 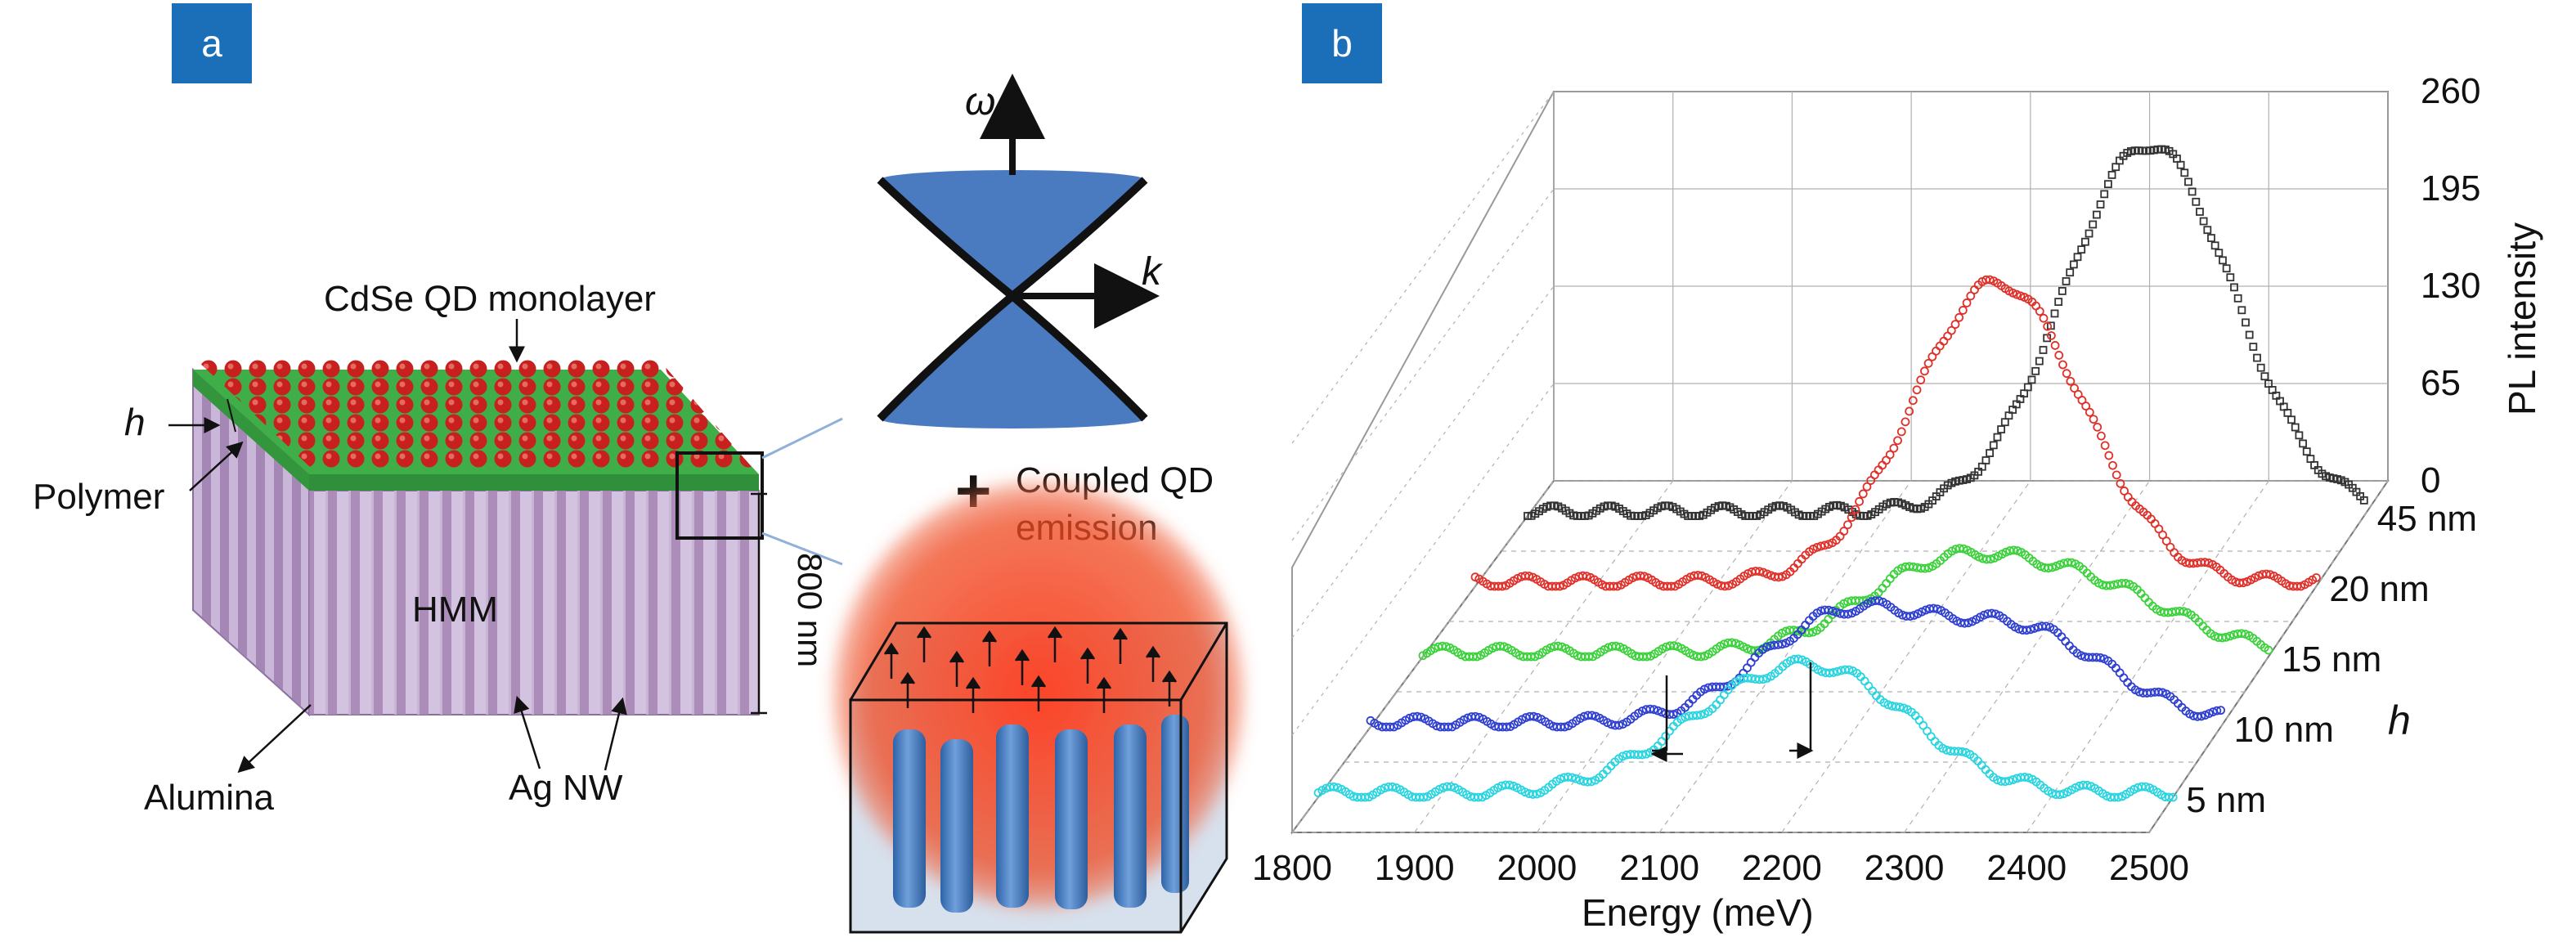 What do you see at coordinates (209, 798) in the screenshot?
I see `alumina-label: Alumina` at bounding box center [209, 798].